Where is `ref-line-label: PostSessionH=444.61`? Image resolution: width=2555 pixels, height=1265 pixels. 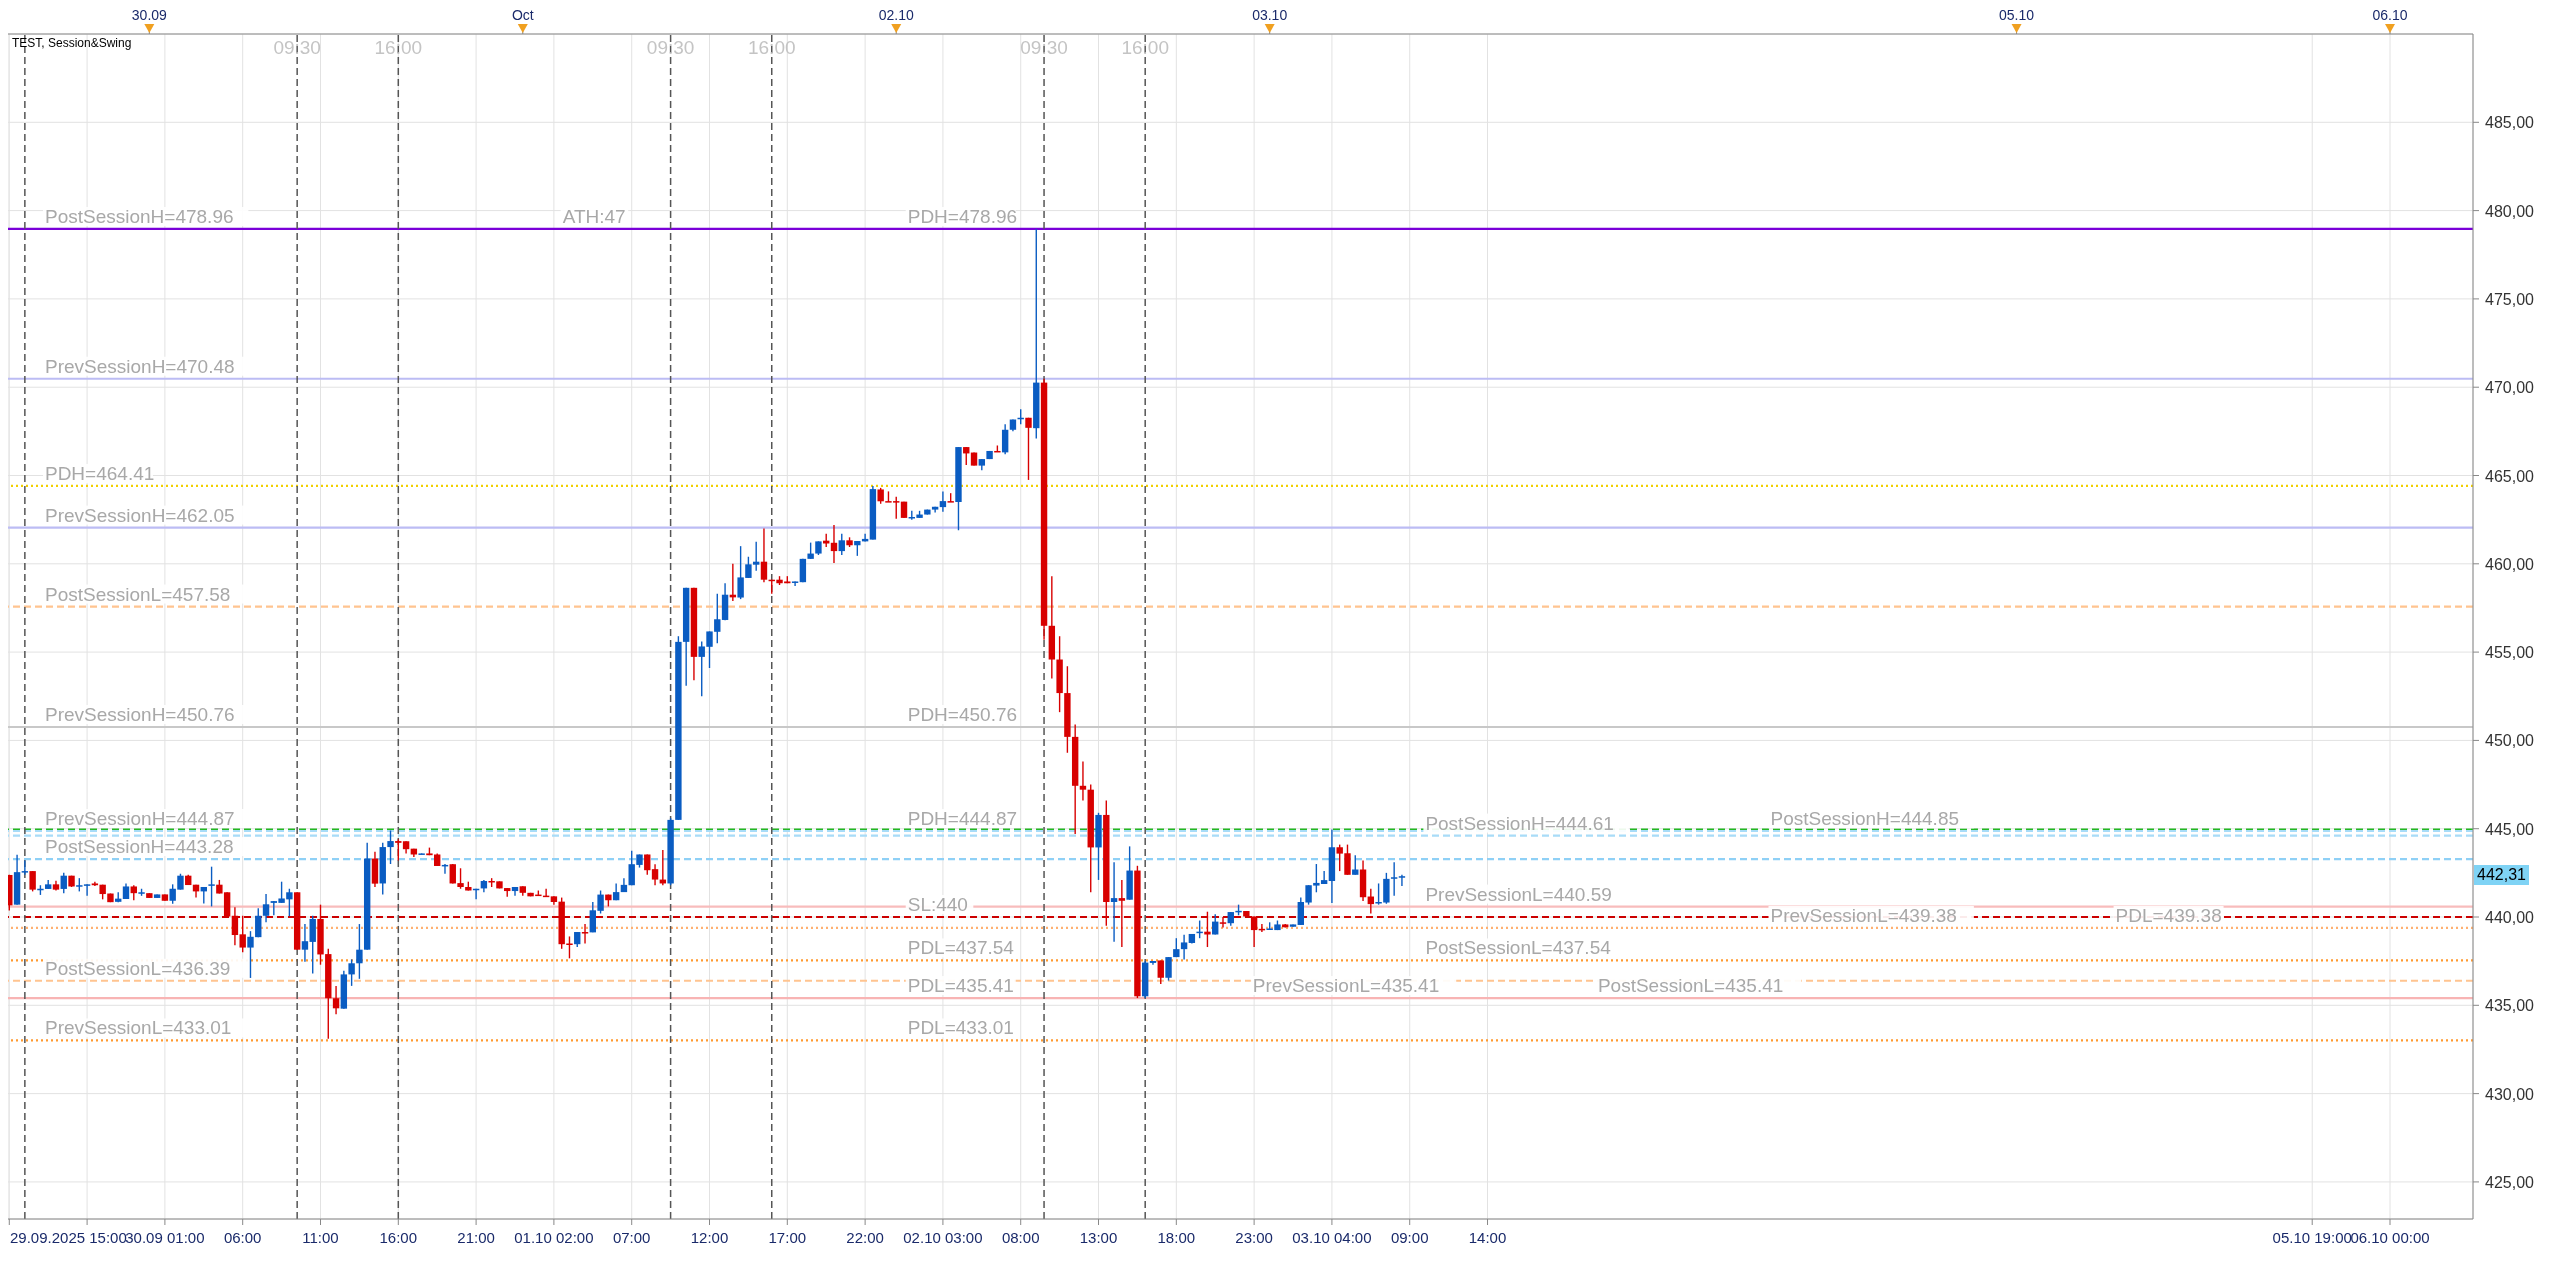 ref-line-label: PostSessionH=444.61 is located at coordinates (1519, 823).